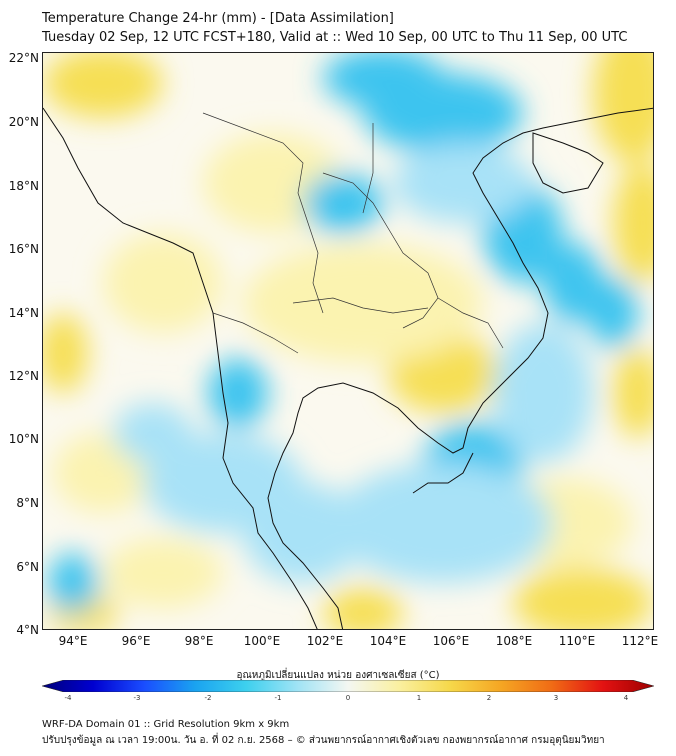  Describe the element at coordinates (199, 641) in the screenshot. I see `lon-label: 98°E` at that location.